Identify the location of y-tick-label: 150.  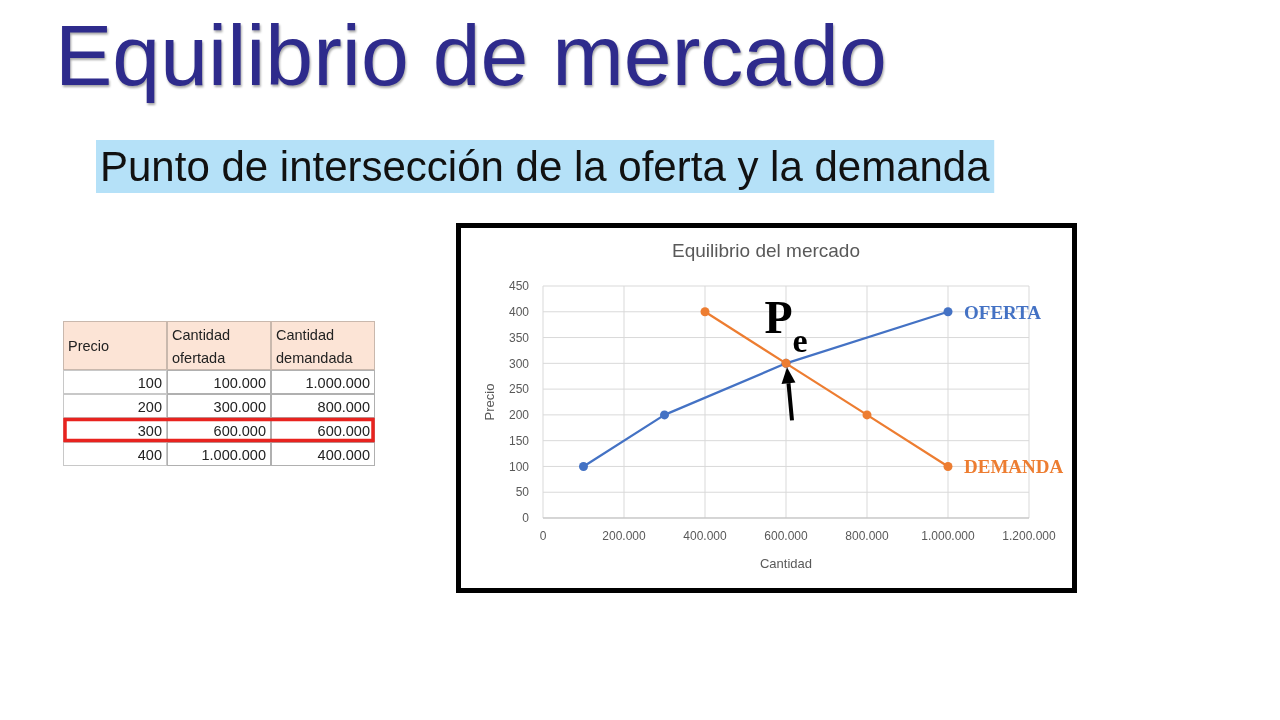
(519, 440).